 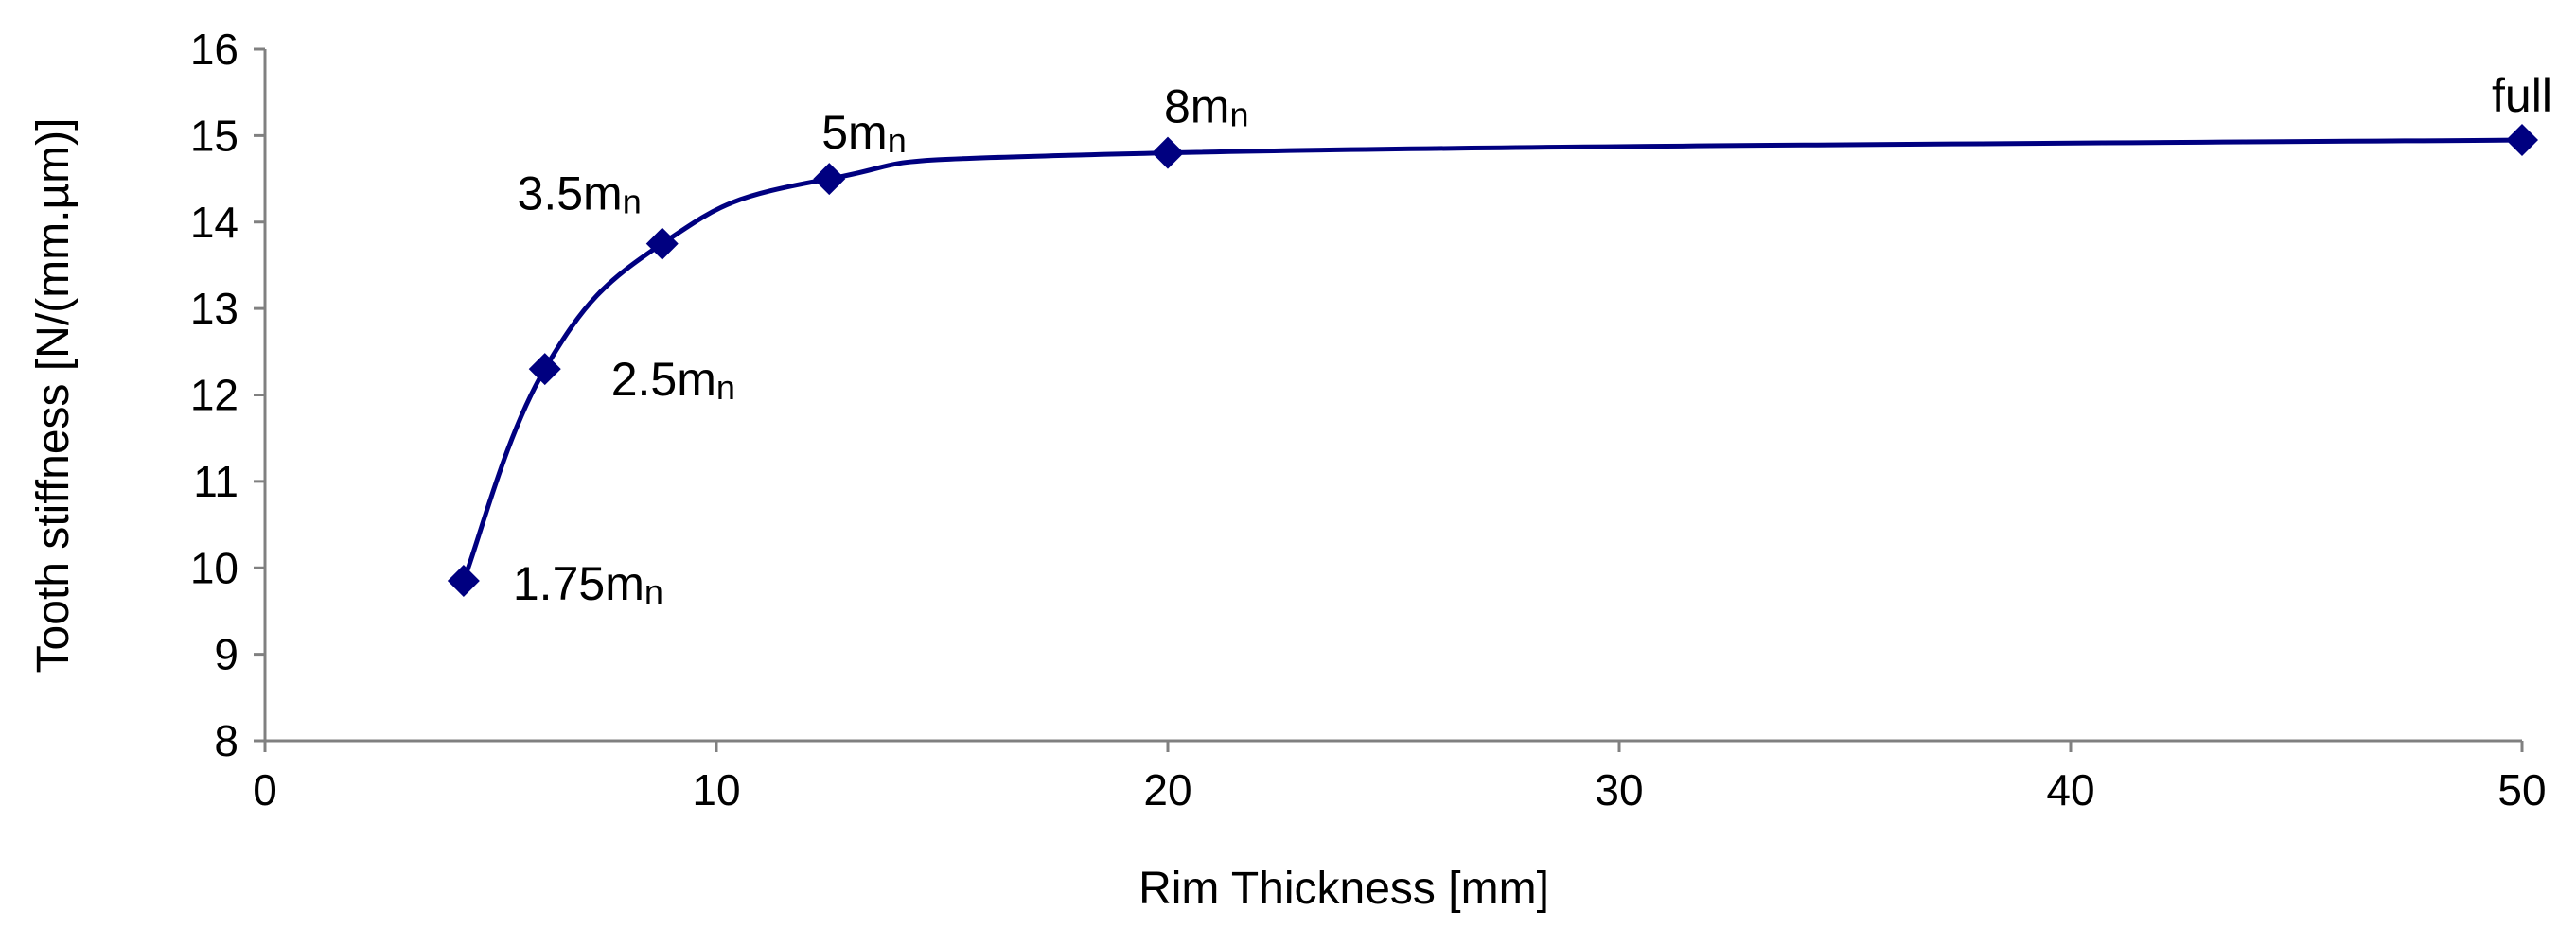 What do you see at coordinates (1343, 889) in the screenshot?
I see `x-axis-title: Rim Thickness [mm]` at bounding box center [1343, 889].